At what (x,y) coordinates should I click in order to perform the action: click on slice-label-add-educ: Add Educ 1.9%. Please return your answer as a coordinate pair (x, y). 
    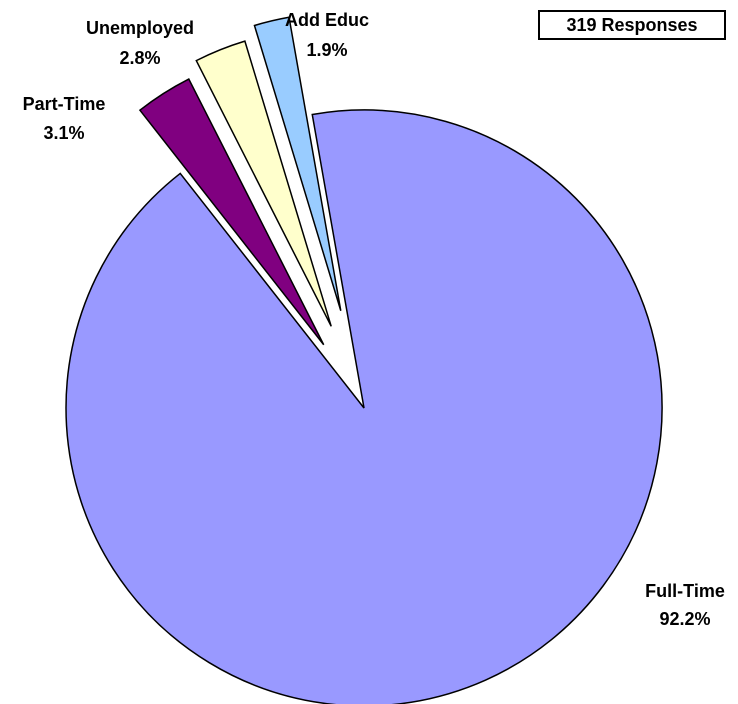
    Looking at the image, I should click on (327, 35).